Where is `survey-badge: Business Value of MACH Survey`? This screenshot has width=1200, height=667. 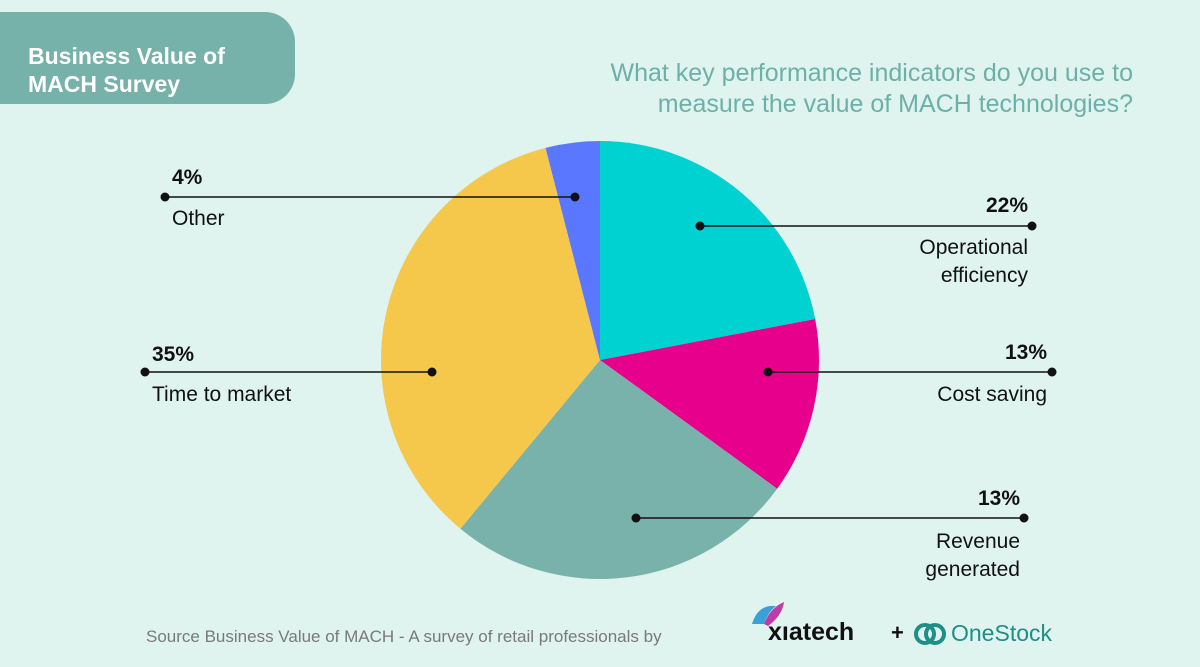 survey-badge: Business Value of MACH Survey is located at coordinates (147, 58).